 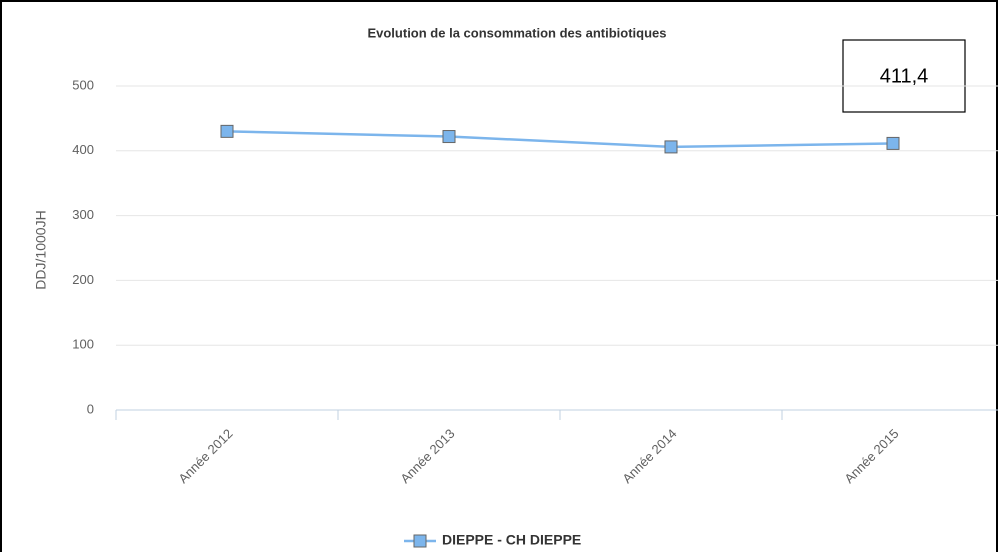 What do you see at coordinates (83, 84) in the screenshot?
I see `y-tick-label: 500` at bounding box center [83, 84].